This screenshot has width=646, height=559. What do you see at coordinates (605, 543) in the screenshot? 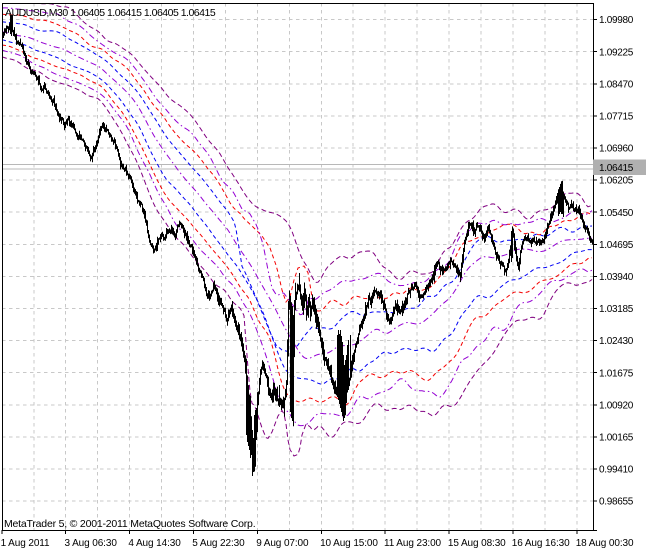
I see `svg-text: 18 Aug 00:30` at bounding box center [605, 543].